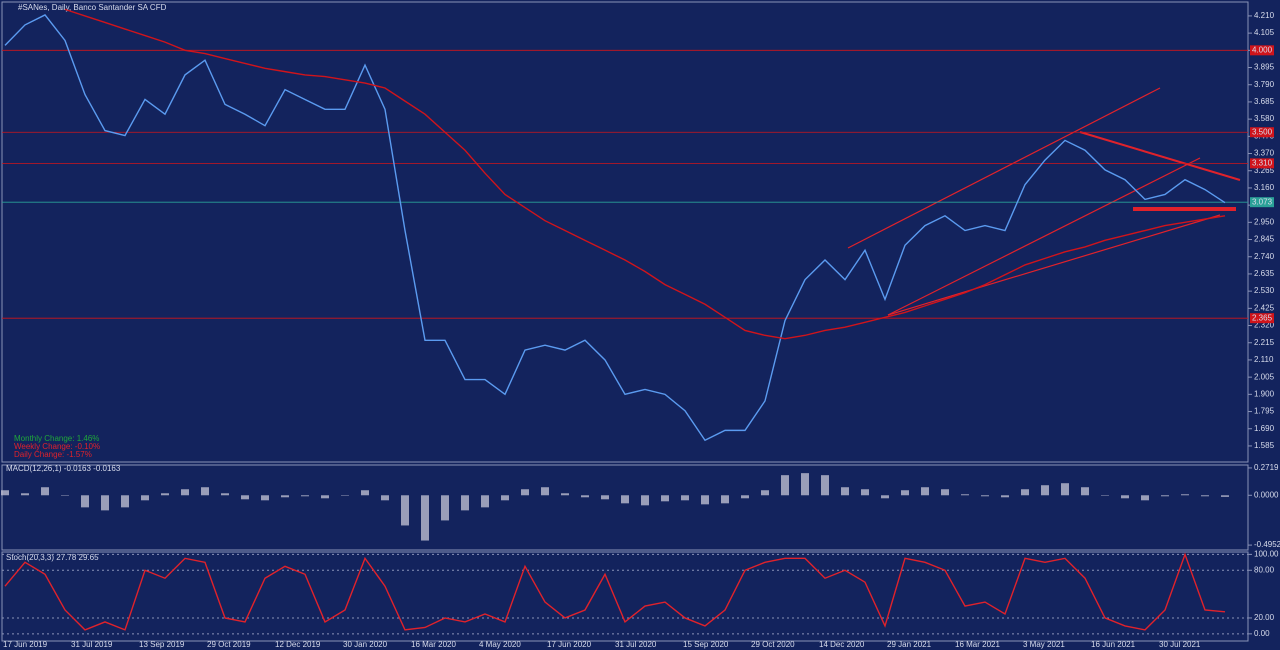 The width and height of the screenshot is (1280, 650). What do you see at coordinates (1264, 221) in the screenshot?
I see `y-tick-label: 2.950` at bounding box center [1264, 221].